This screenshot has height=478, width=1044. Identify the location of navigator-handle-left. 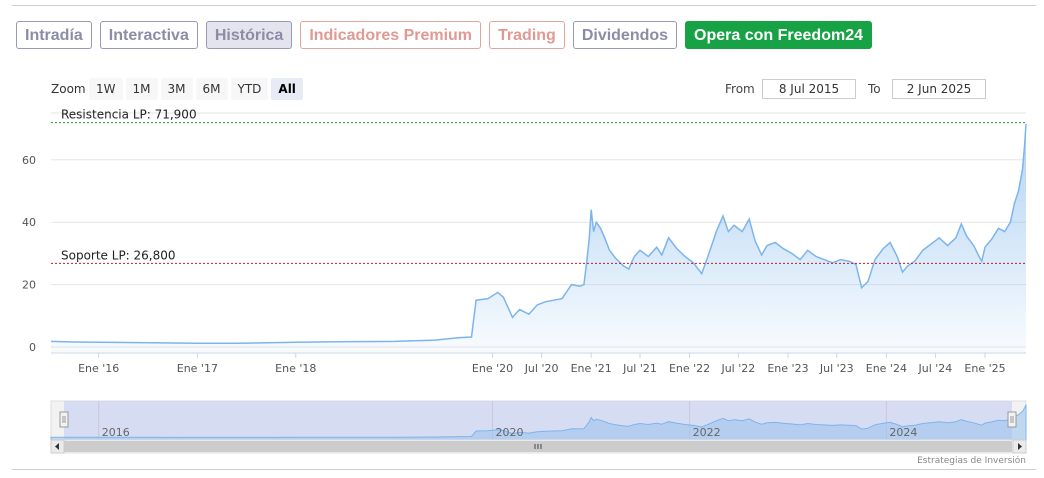
(64, 419).